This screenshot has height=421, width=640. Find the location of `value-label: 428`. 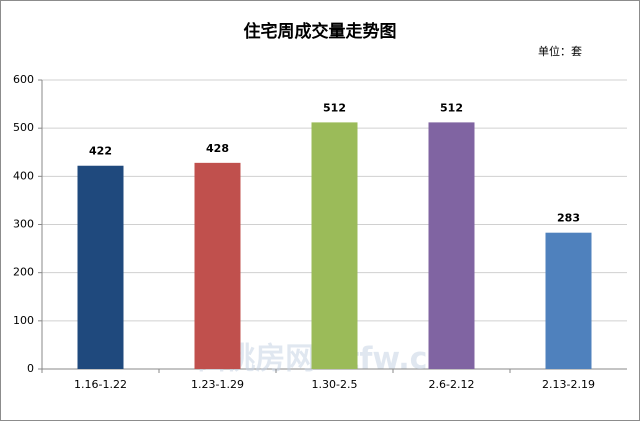

value-label: 428 is located at coordinates (217, 148).